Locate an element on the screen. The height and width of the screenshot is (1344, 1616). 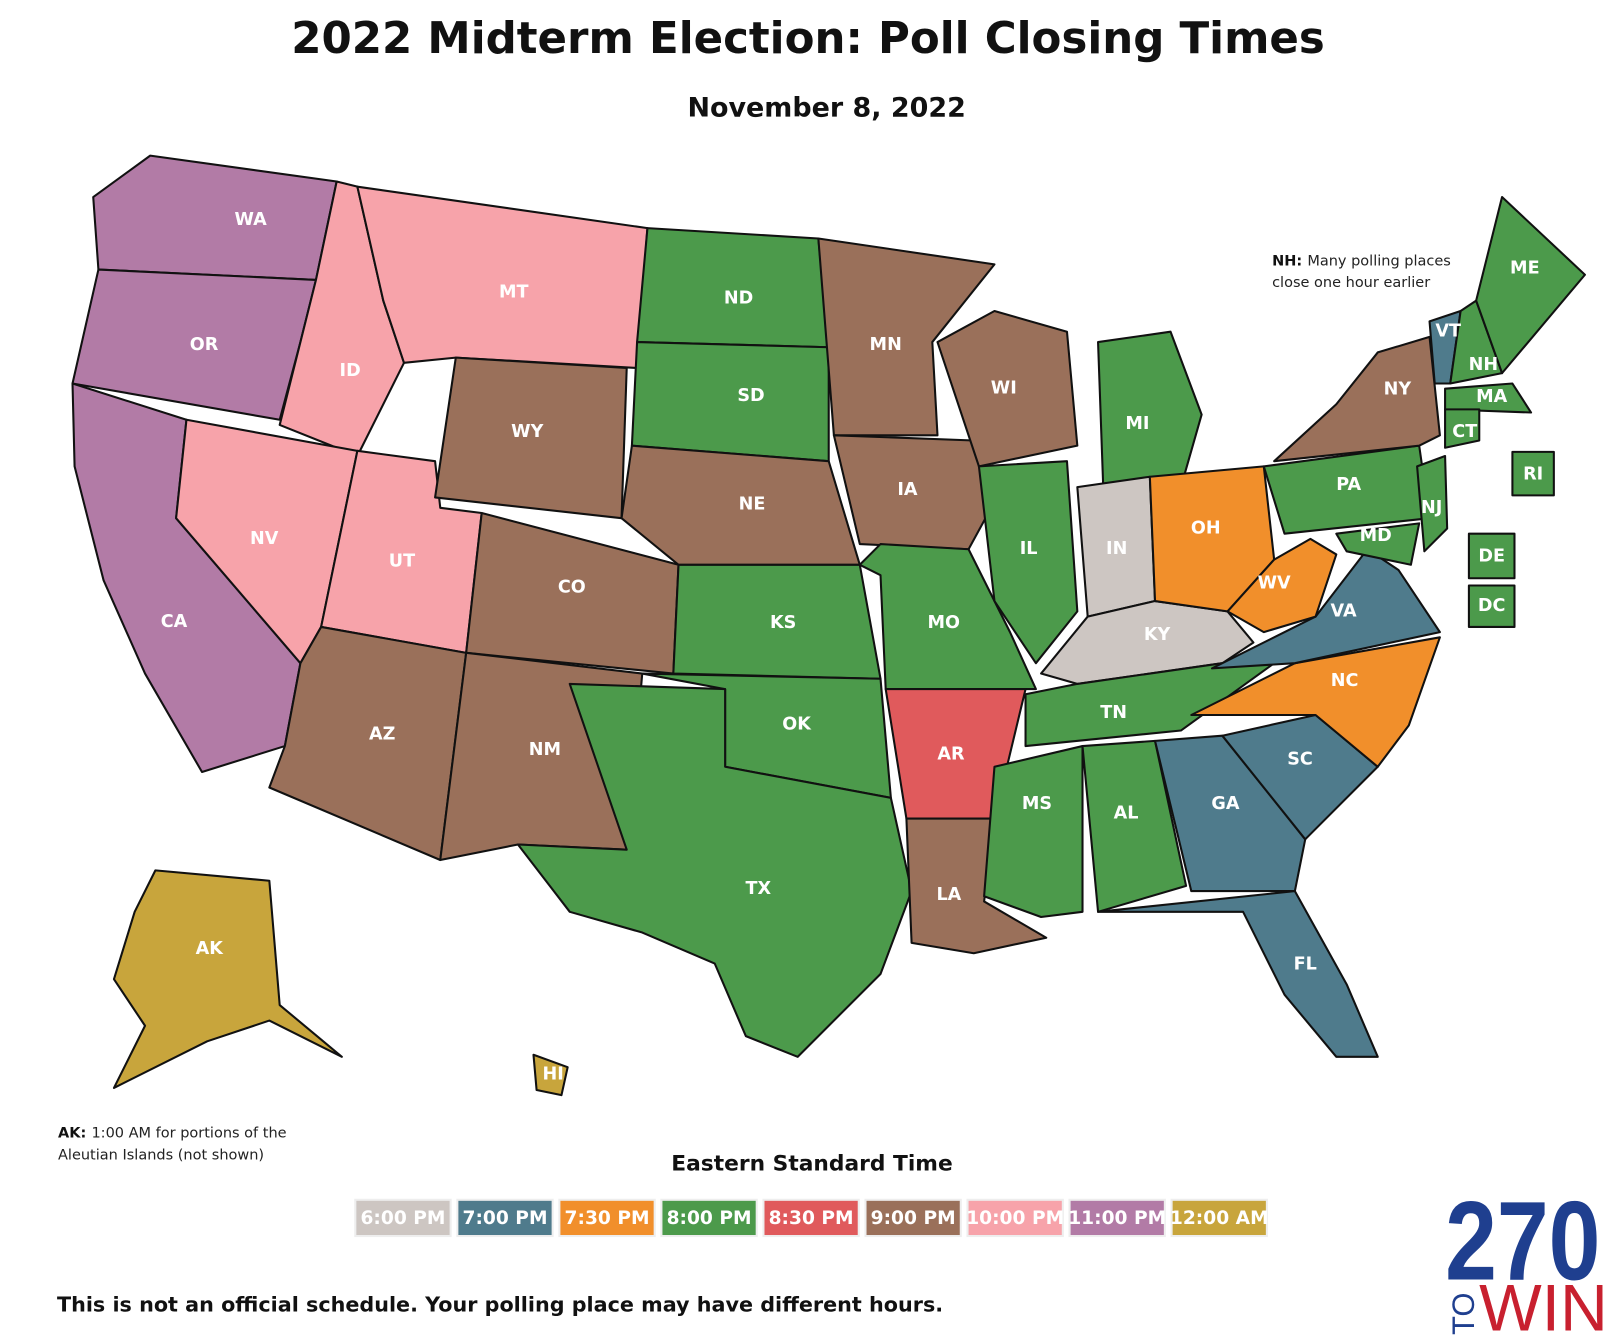
state-label: CT is located at coordinates (1464, 432).